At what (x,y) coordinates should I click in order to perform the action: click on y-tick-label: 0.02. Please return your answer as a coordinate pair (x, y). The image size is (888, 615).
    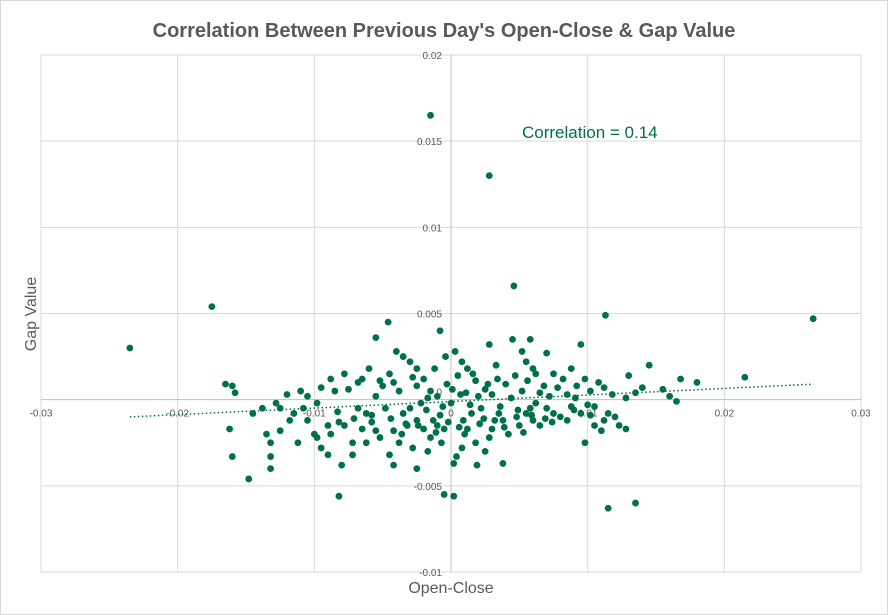
    Looking at the image, I should click on (433, 56).